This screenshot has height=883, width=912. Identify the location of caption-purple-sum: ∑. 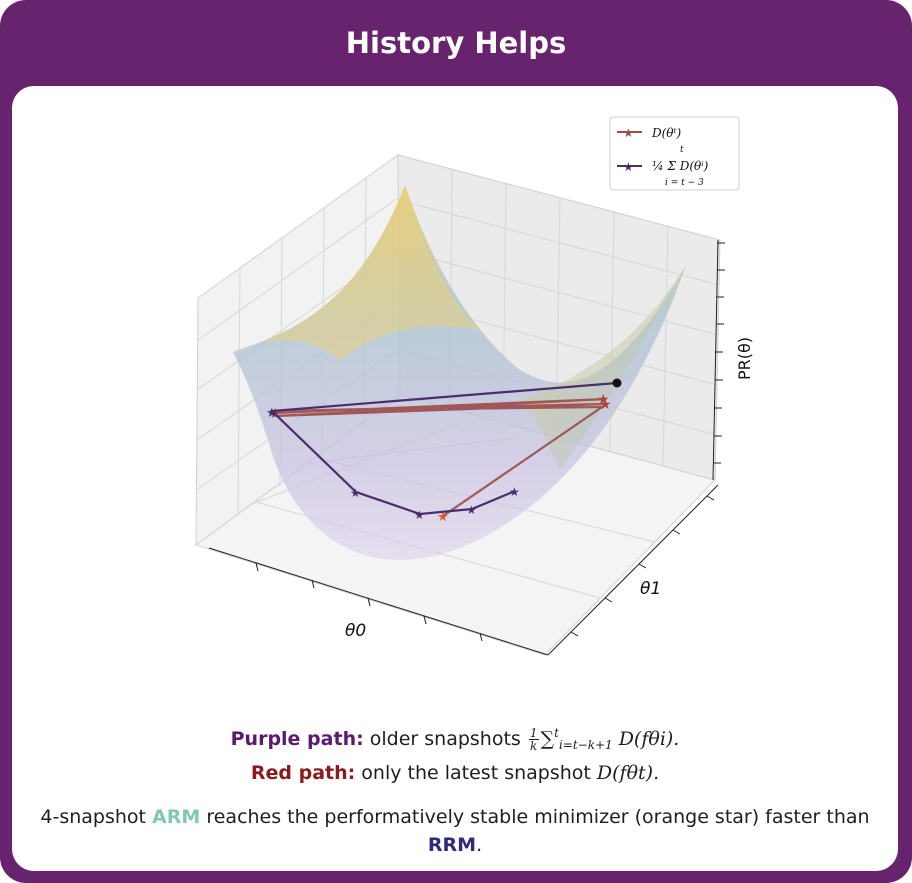
(547, 739).